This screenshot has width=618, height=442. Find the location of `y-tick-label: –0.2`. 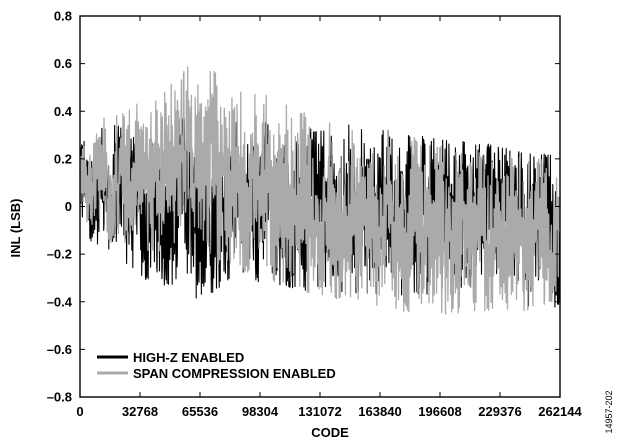

y-tick-label: –0.2 is located at coordinates (59, 254).